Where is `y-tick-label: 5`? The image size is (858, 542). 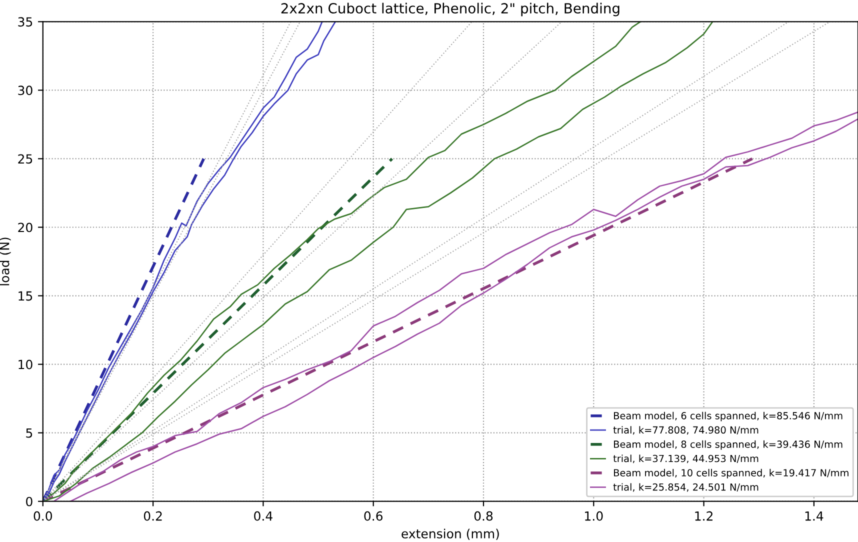 y-tick-label: 5 is located at coordinates (29, 433).